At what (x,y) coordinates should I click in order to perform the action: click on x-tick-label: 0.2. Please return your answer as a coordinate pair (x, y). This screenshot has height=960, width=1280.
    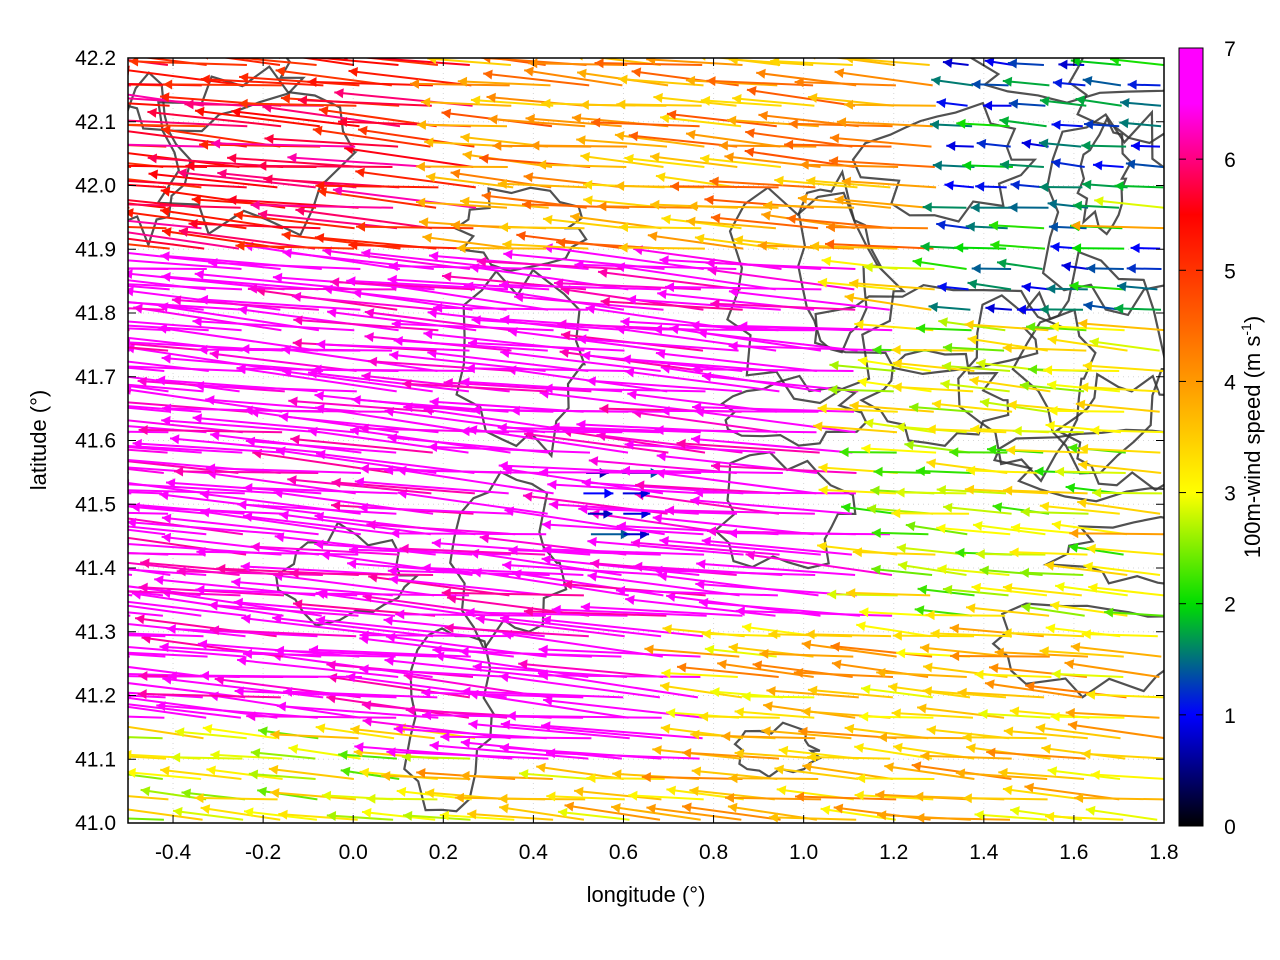
    Looking at the image, I should click on (443, 852).